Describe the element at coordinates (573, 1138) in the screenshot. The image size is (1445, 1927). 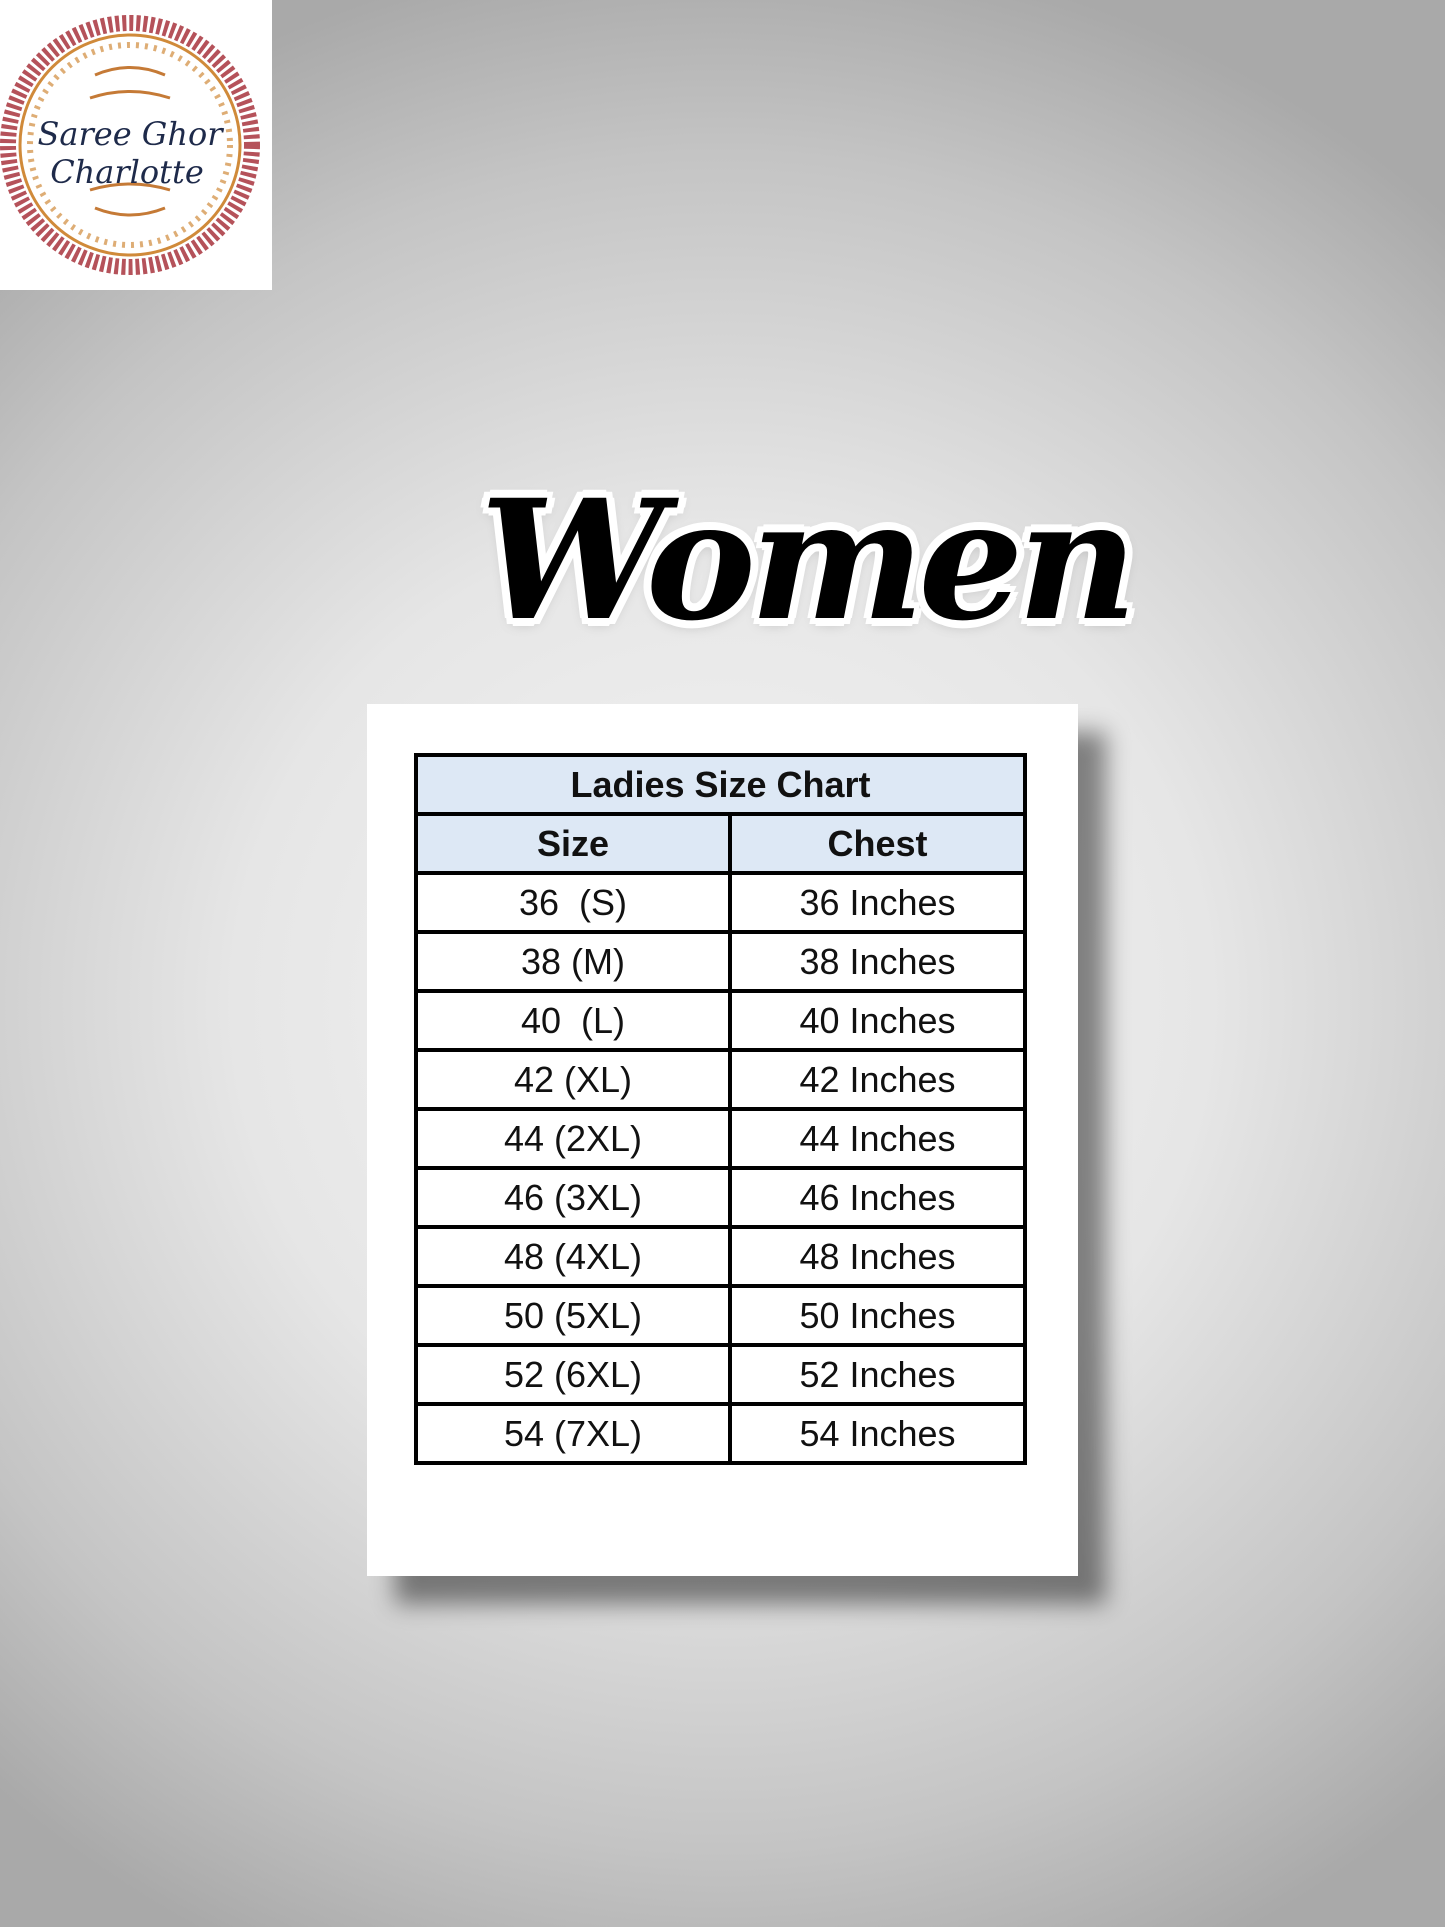
I see `size-cell: 44 (2XL)` at that location.